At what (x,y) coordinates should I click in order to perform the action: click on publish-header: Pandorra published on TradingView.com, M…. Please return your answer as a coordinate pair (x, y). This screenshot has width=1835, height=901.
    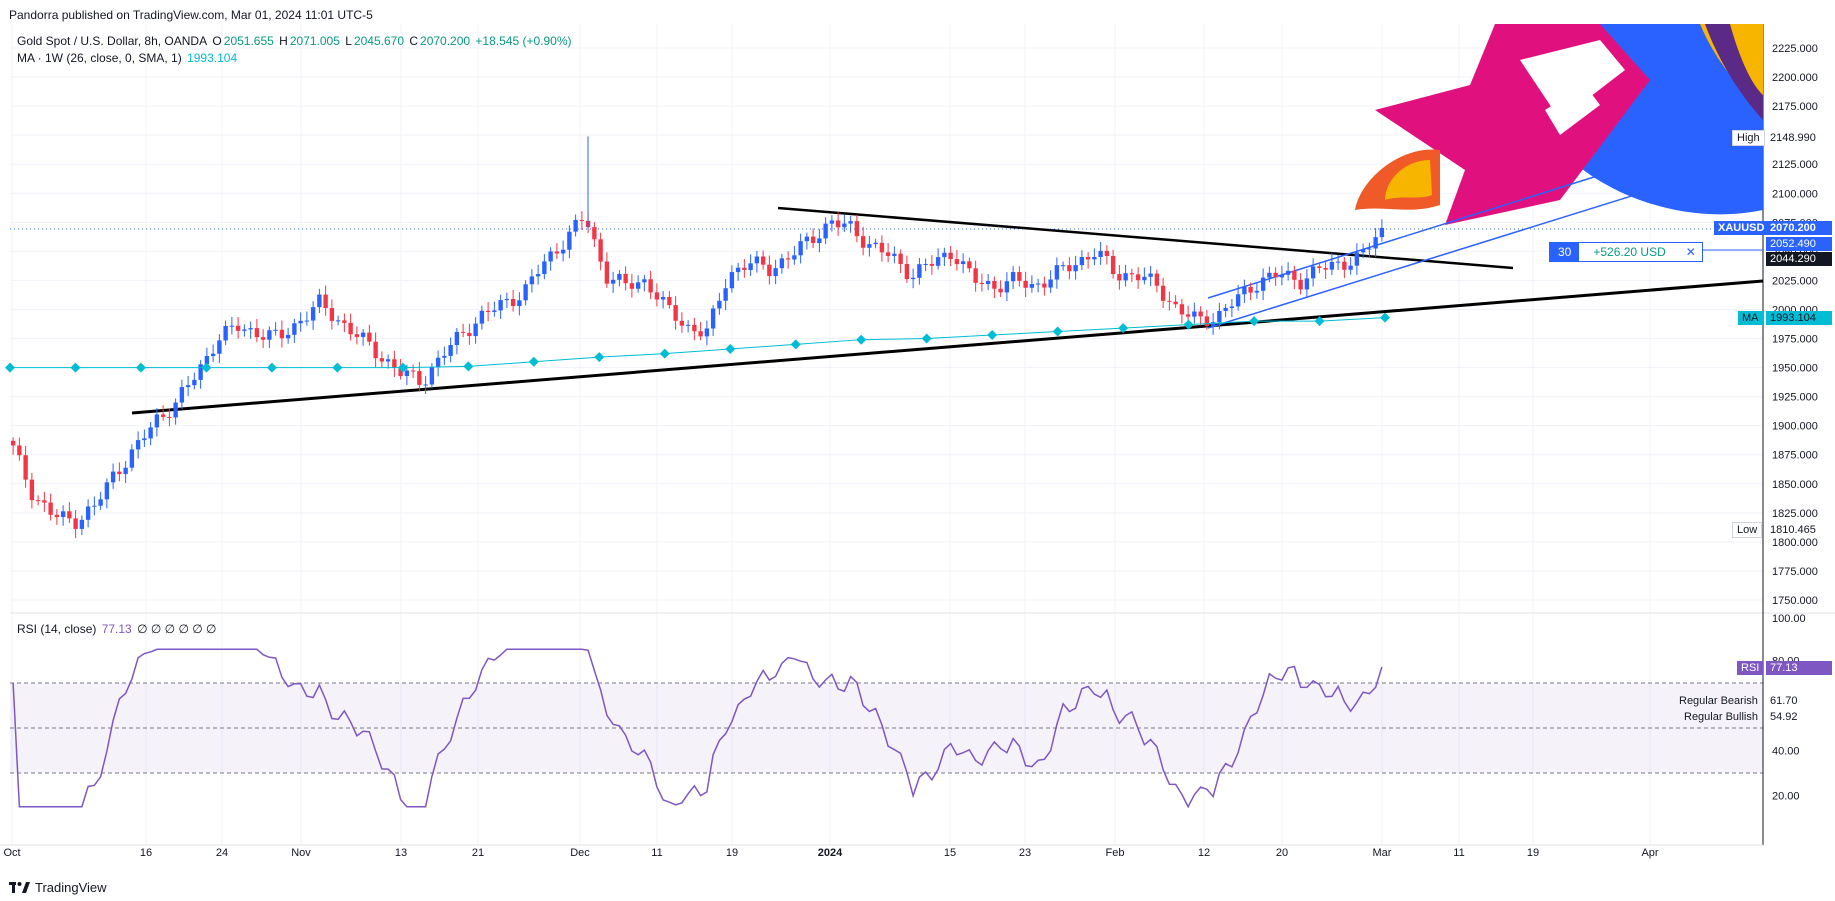
    Looking at the image, I should click on (191, 15).